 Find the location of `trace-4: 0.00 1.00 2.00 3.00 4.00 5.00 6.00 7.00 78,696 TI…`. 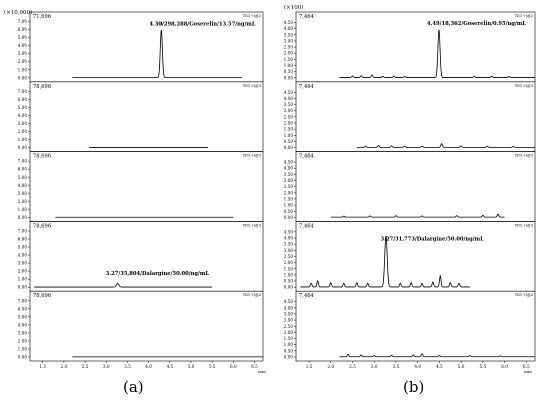

trace-4: 0.00 1.00 2.00 3.00 4.00 5.00 6.00 7.00 78,696 TI… is located at coordinates (141, 256).